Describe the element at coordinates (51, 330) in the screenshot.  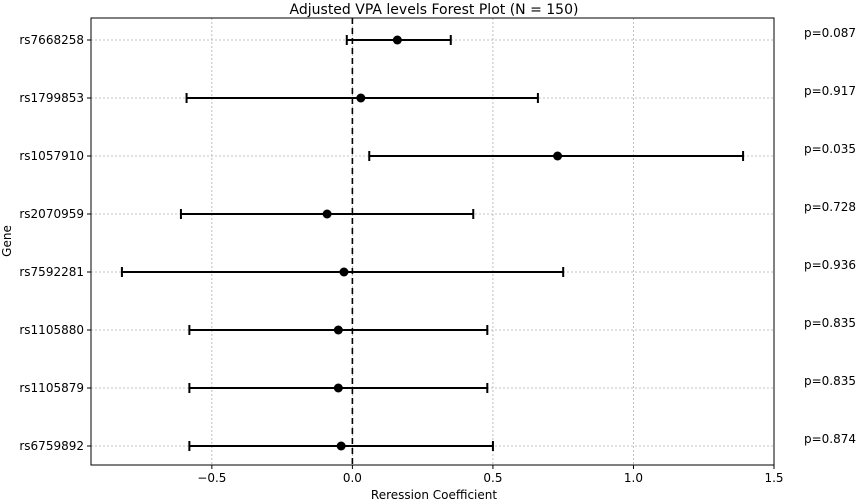
I see `y-tick-label: rs1105880` at that location.